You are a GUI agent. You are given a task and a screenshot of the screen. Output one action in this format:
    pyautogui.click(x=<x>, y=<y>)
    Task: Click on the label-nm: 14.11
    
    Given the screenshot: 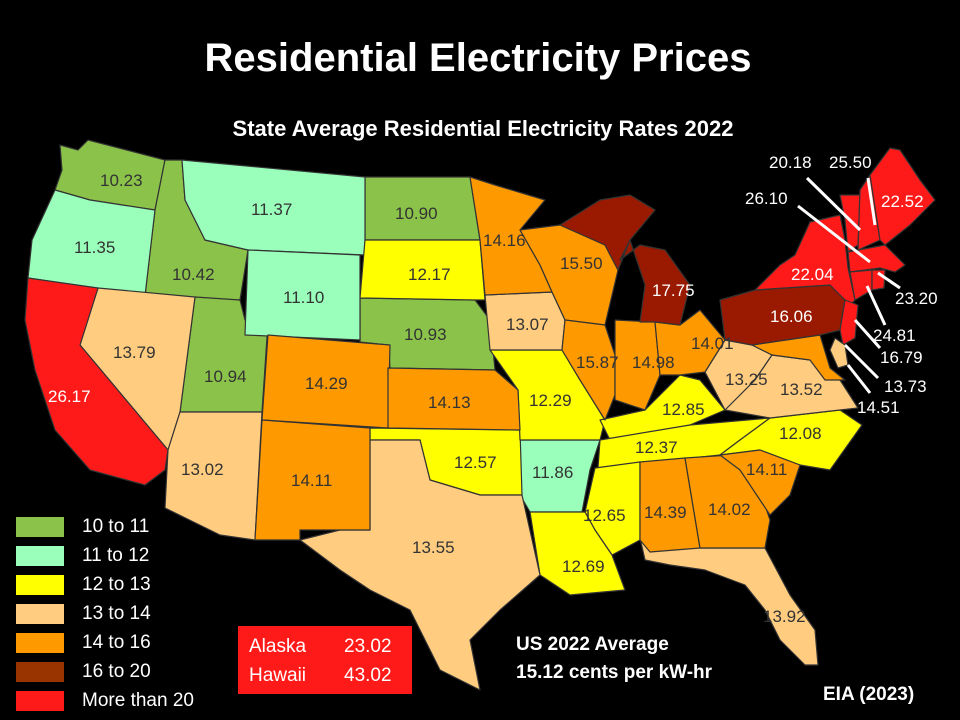 What is the action you would take?
    pyautogui.click(x=311, y=480)
    